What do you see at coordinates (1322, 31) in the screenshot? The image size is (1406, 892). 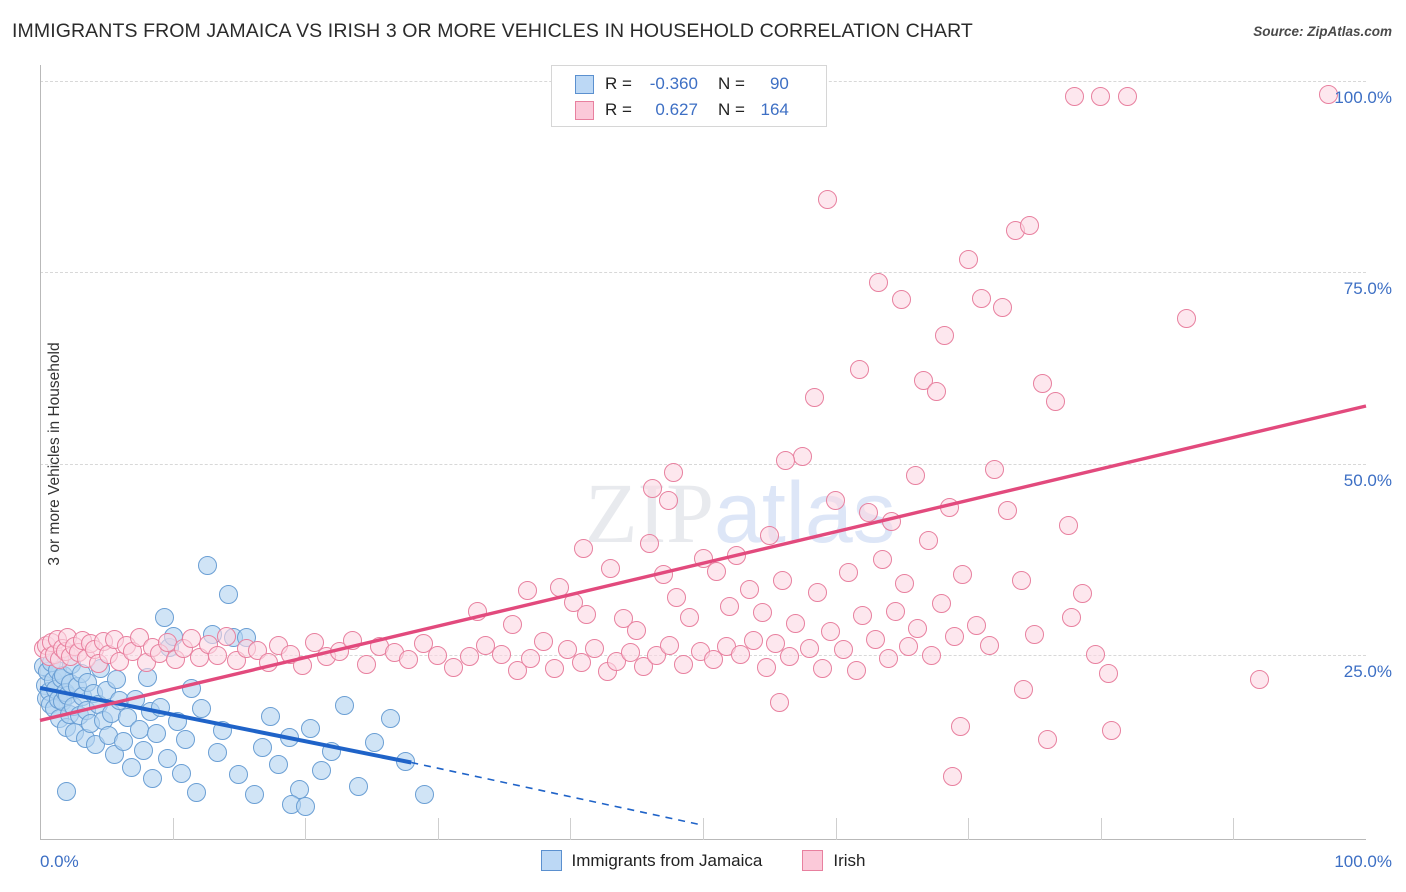 I see `source-label: Source: ZipAtlas.com` at bounding box center [1322, 31].